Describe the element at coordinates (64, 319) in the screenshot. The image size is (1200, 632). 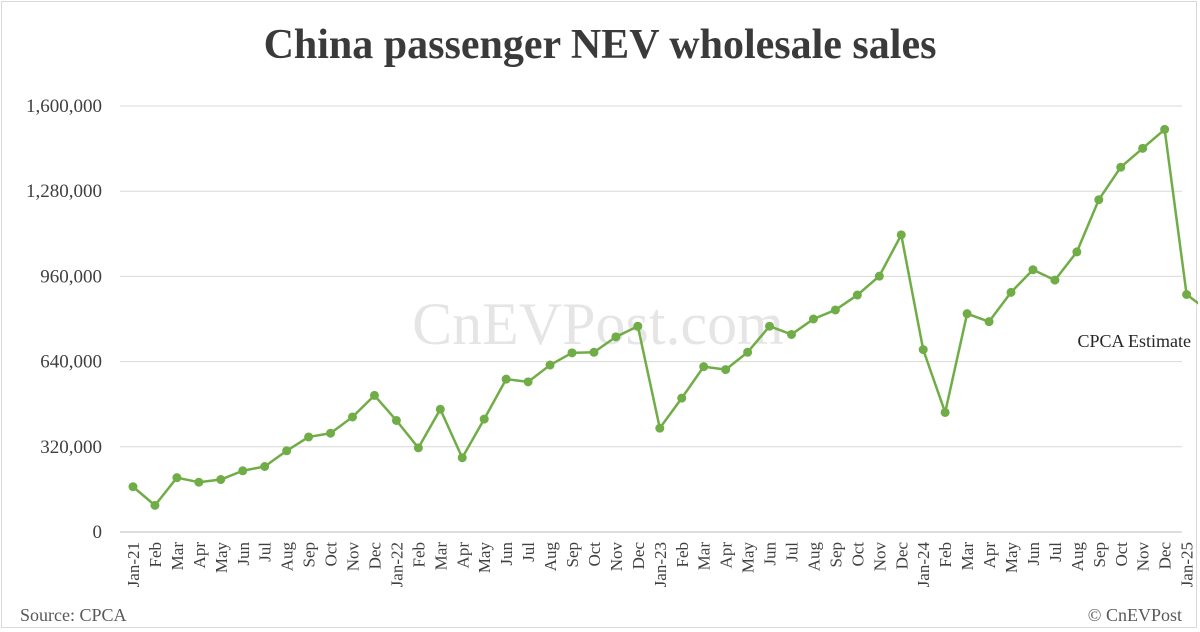
I see `y-axis-ticks: 0 320,000 640,000 960,000 1,280,000 1,600,000` at that location.